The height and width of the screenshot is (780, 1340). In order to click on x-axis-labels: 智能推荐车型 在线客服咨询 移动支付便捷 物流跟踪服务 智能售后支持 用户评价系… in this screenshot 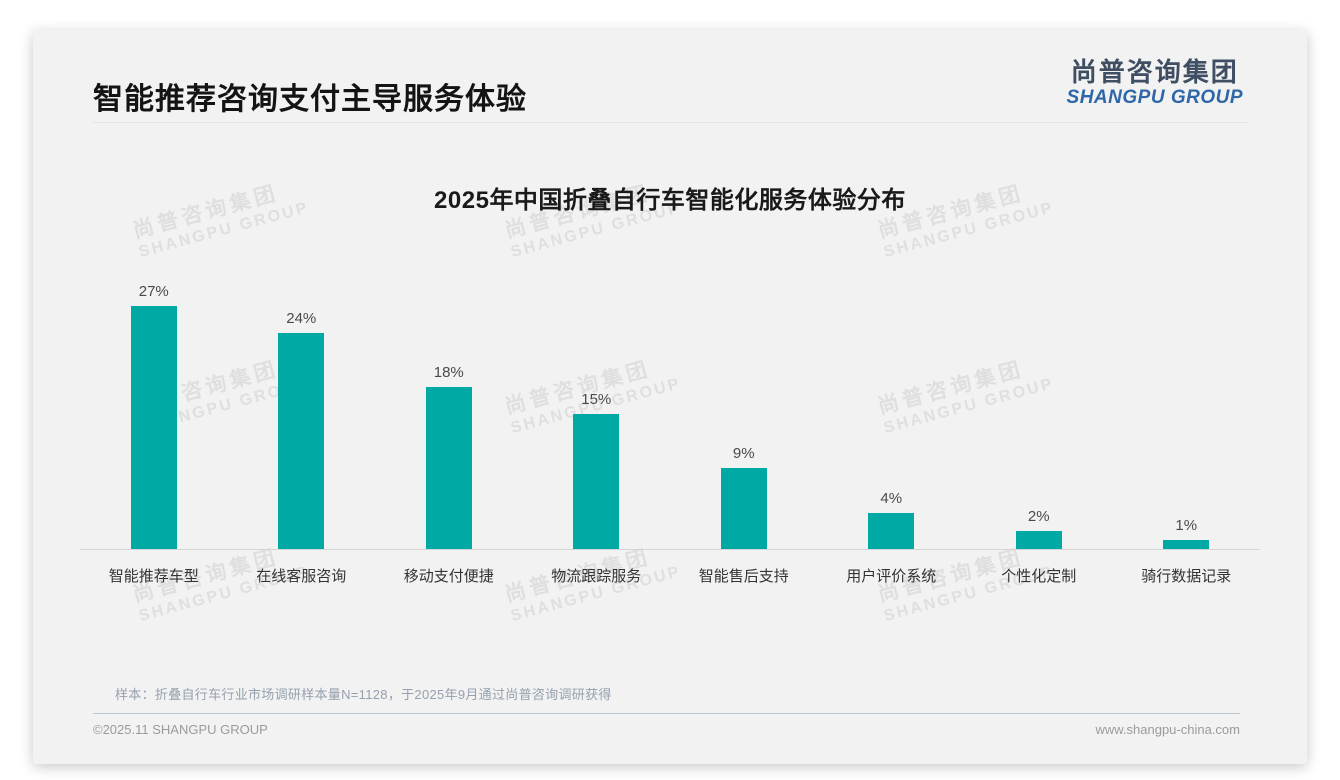, I will do `click(670, 568)`.